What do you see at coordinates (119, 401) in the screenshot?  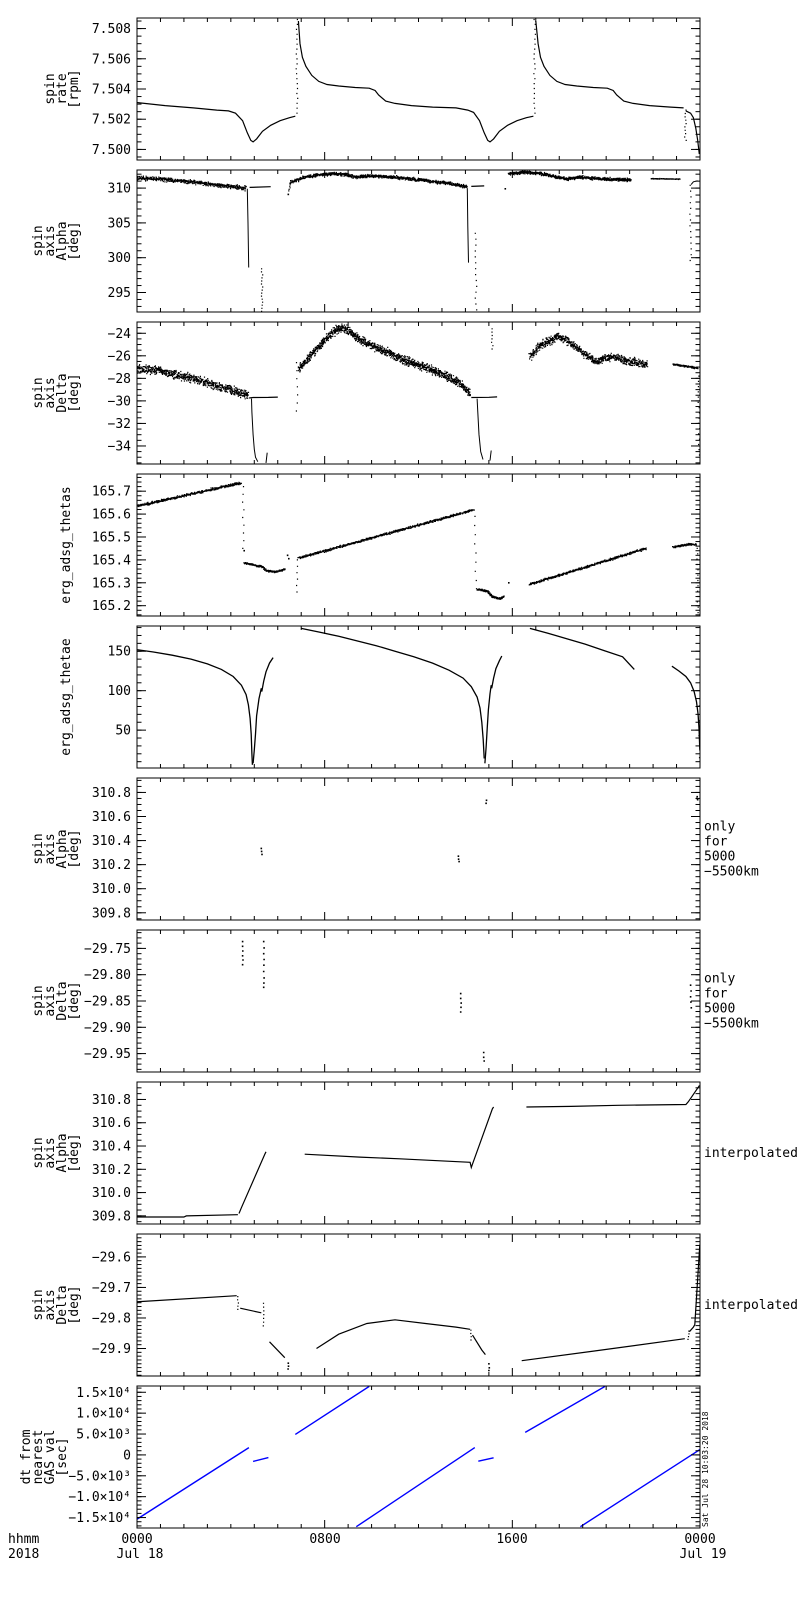 I see `y-tick-label: −30` at bounding box center [119, 401].